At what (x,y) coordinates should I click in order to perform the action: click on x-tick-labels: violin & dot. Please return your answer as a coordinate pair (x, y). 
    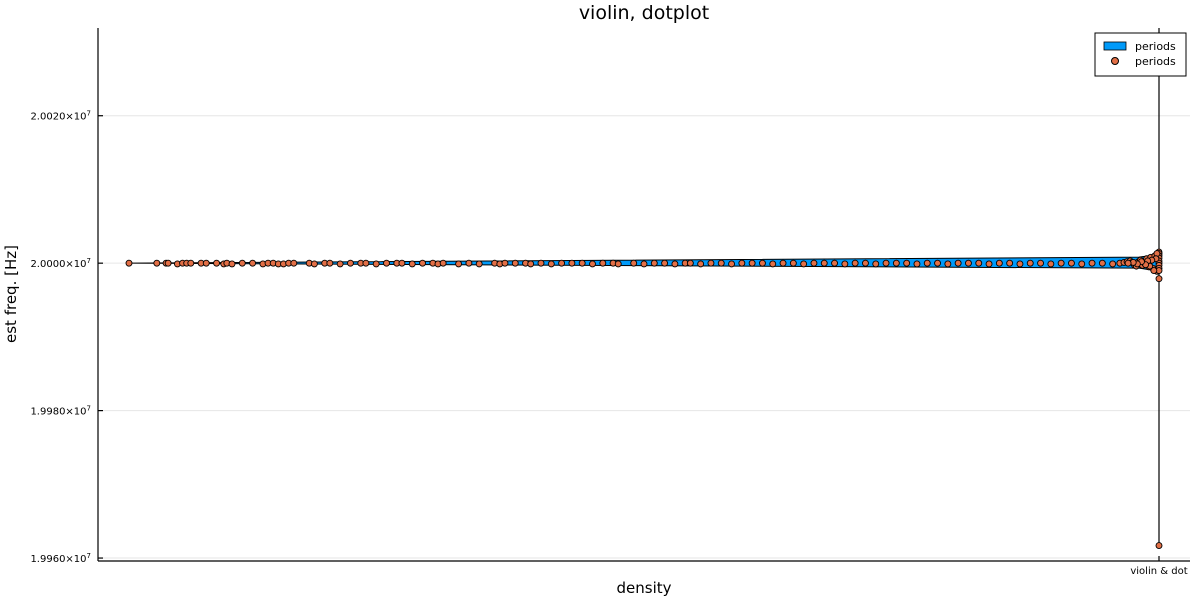
    Looking at the image, I should click on (1158, 571).